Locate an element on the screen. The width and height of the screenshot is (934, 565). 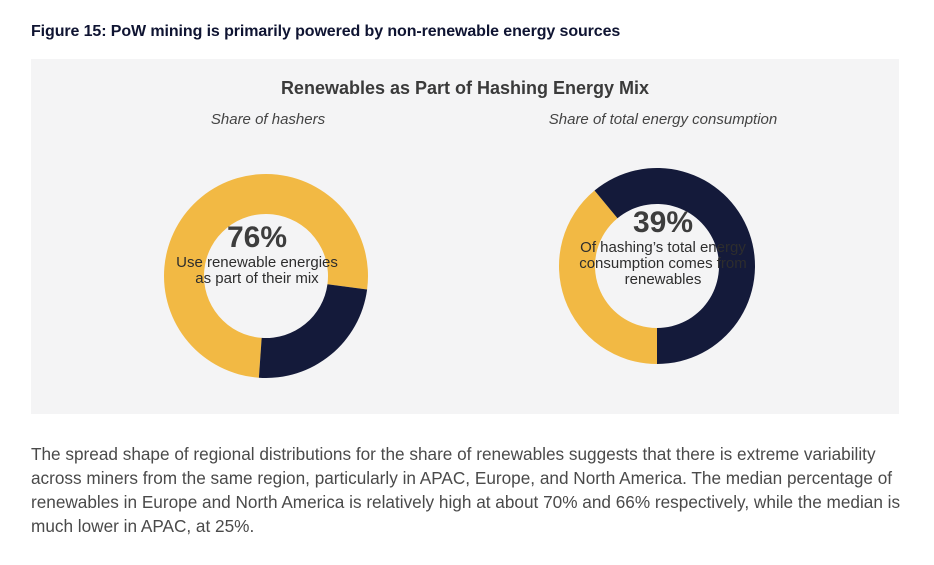
chart-title: Renewables as Part of Hashing Energy Mix is located at coordinates (465, 88).